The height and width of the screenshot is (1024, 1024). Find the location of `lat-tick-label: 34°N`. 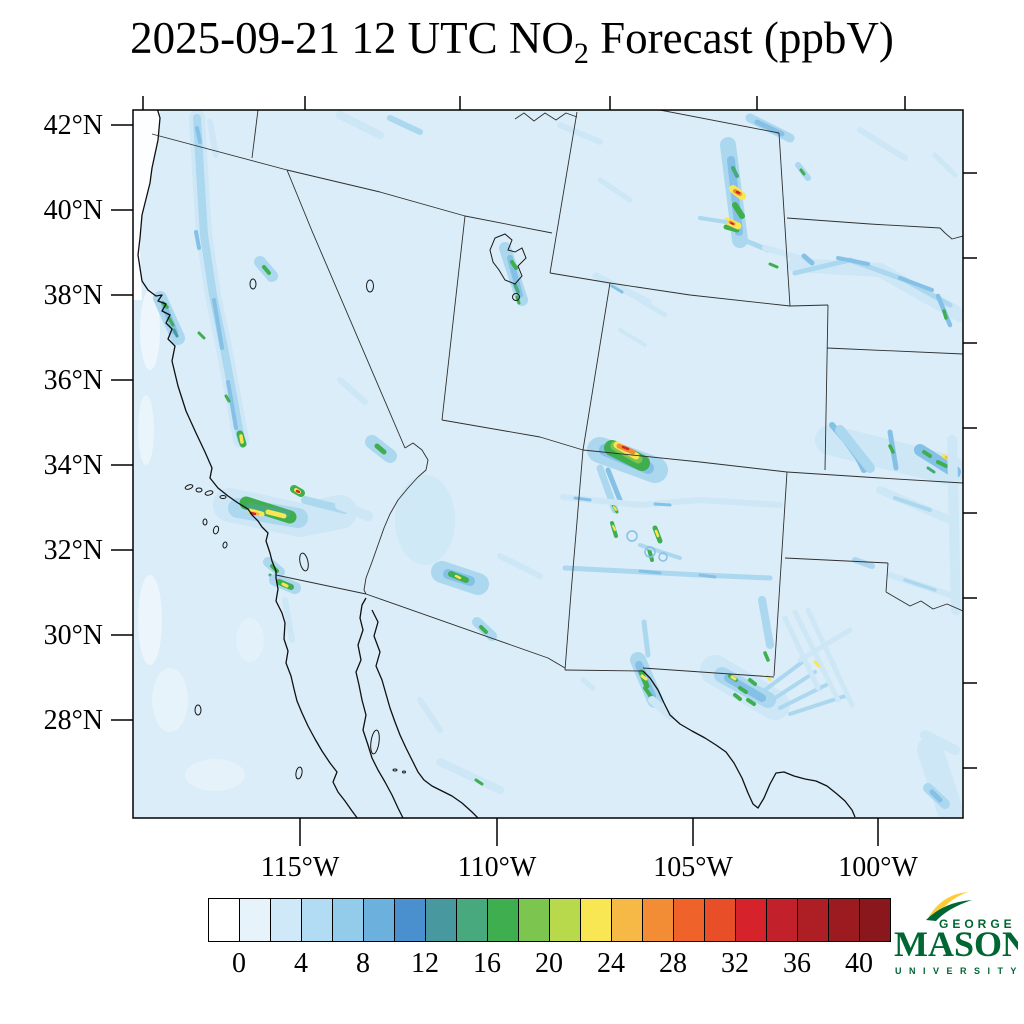

lat-tick-label: 34°N is located at coordinates (73, 465).